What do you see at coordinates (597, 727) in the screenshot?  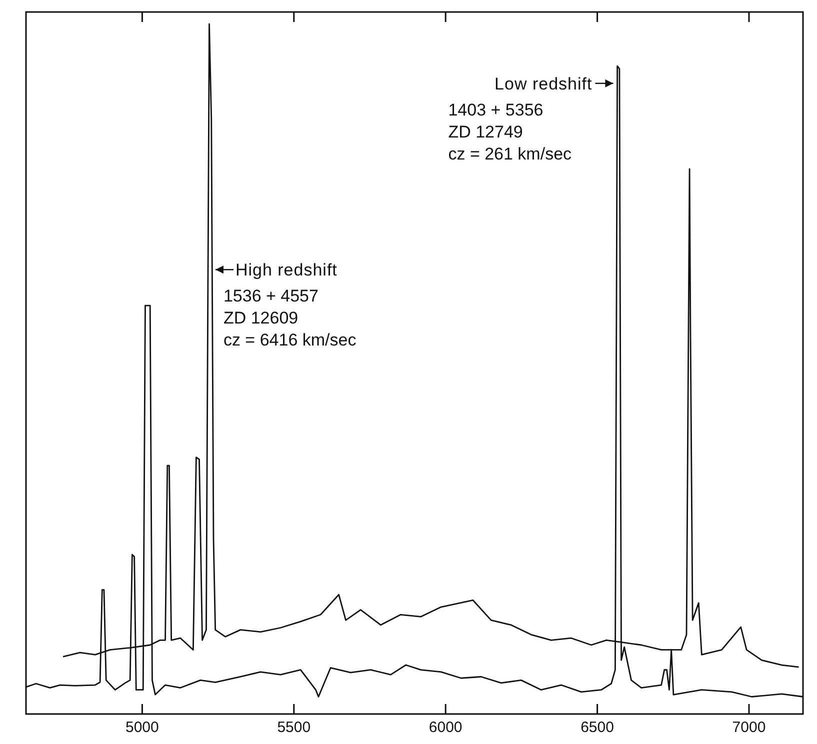 I see `x-tick-label: 6500` at bounding box center [597, 727].